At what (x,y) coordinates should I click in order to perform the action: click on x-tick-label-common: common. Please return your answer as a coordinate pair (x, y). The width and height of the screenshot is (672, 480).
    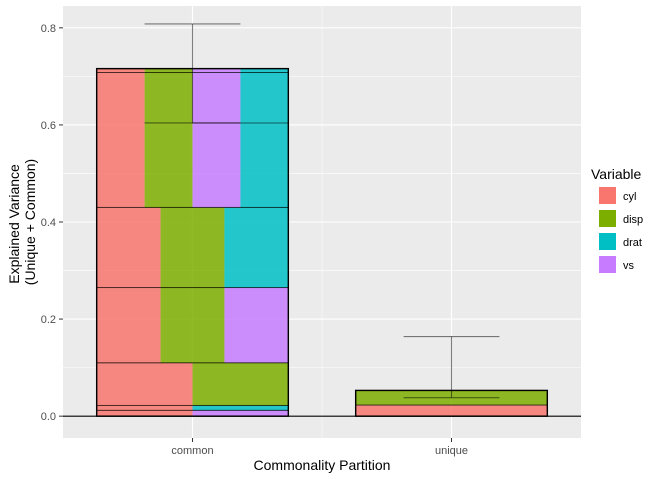
    Looking at the image, I should click on (192, 451).